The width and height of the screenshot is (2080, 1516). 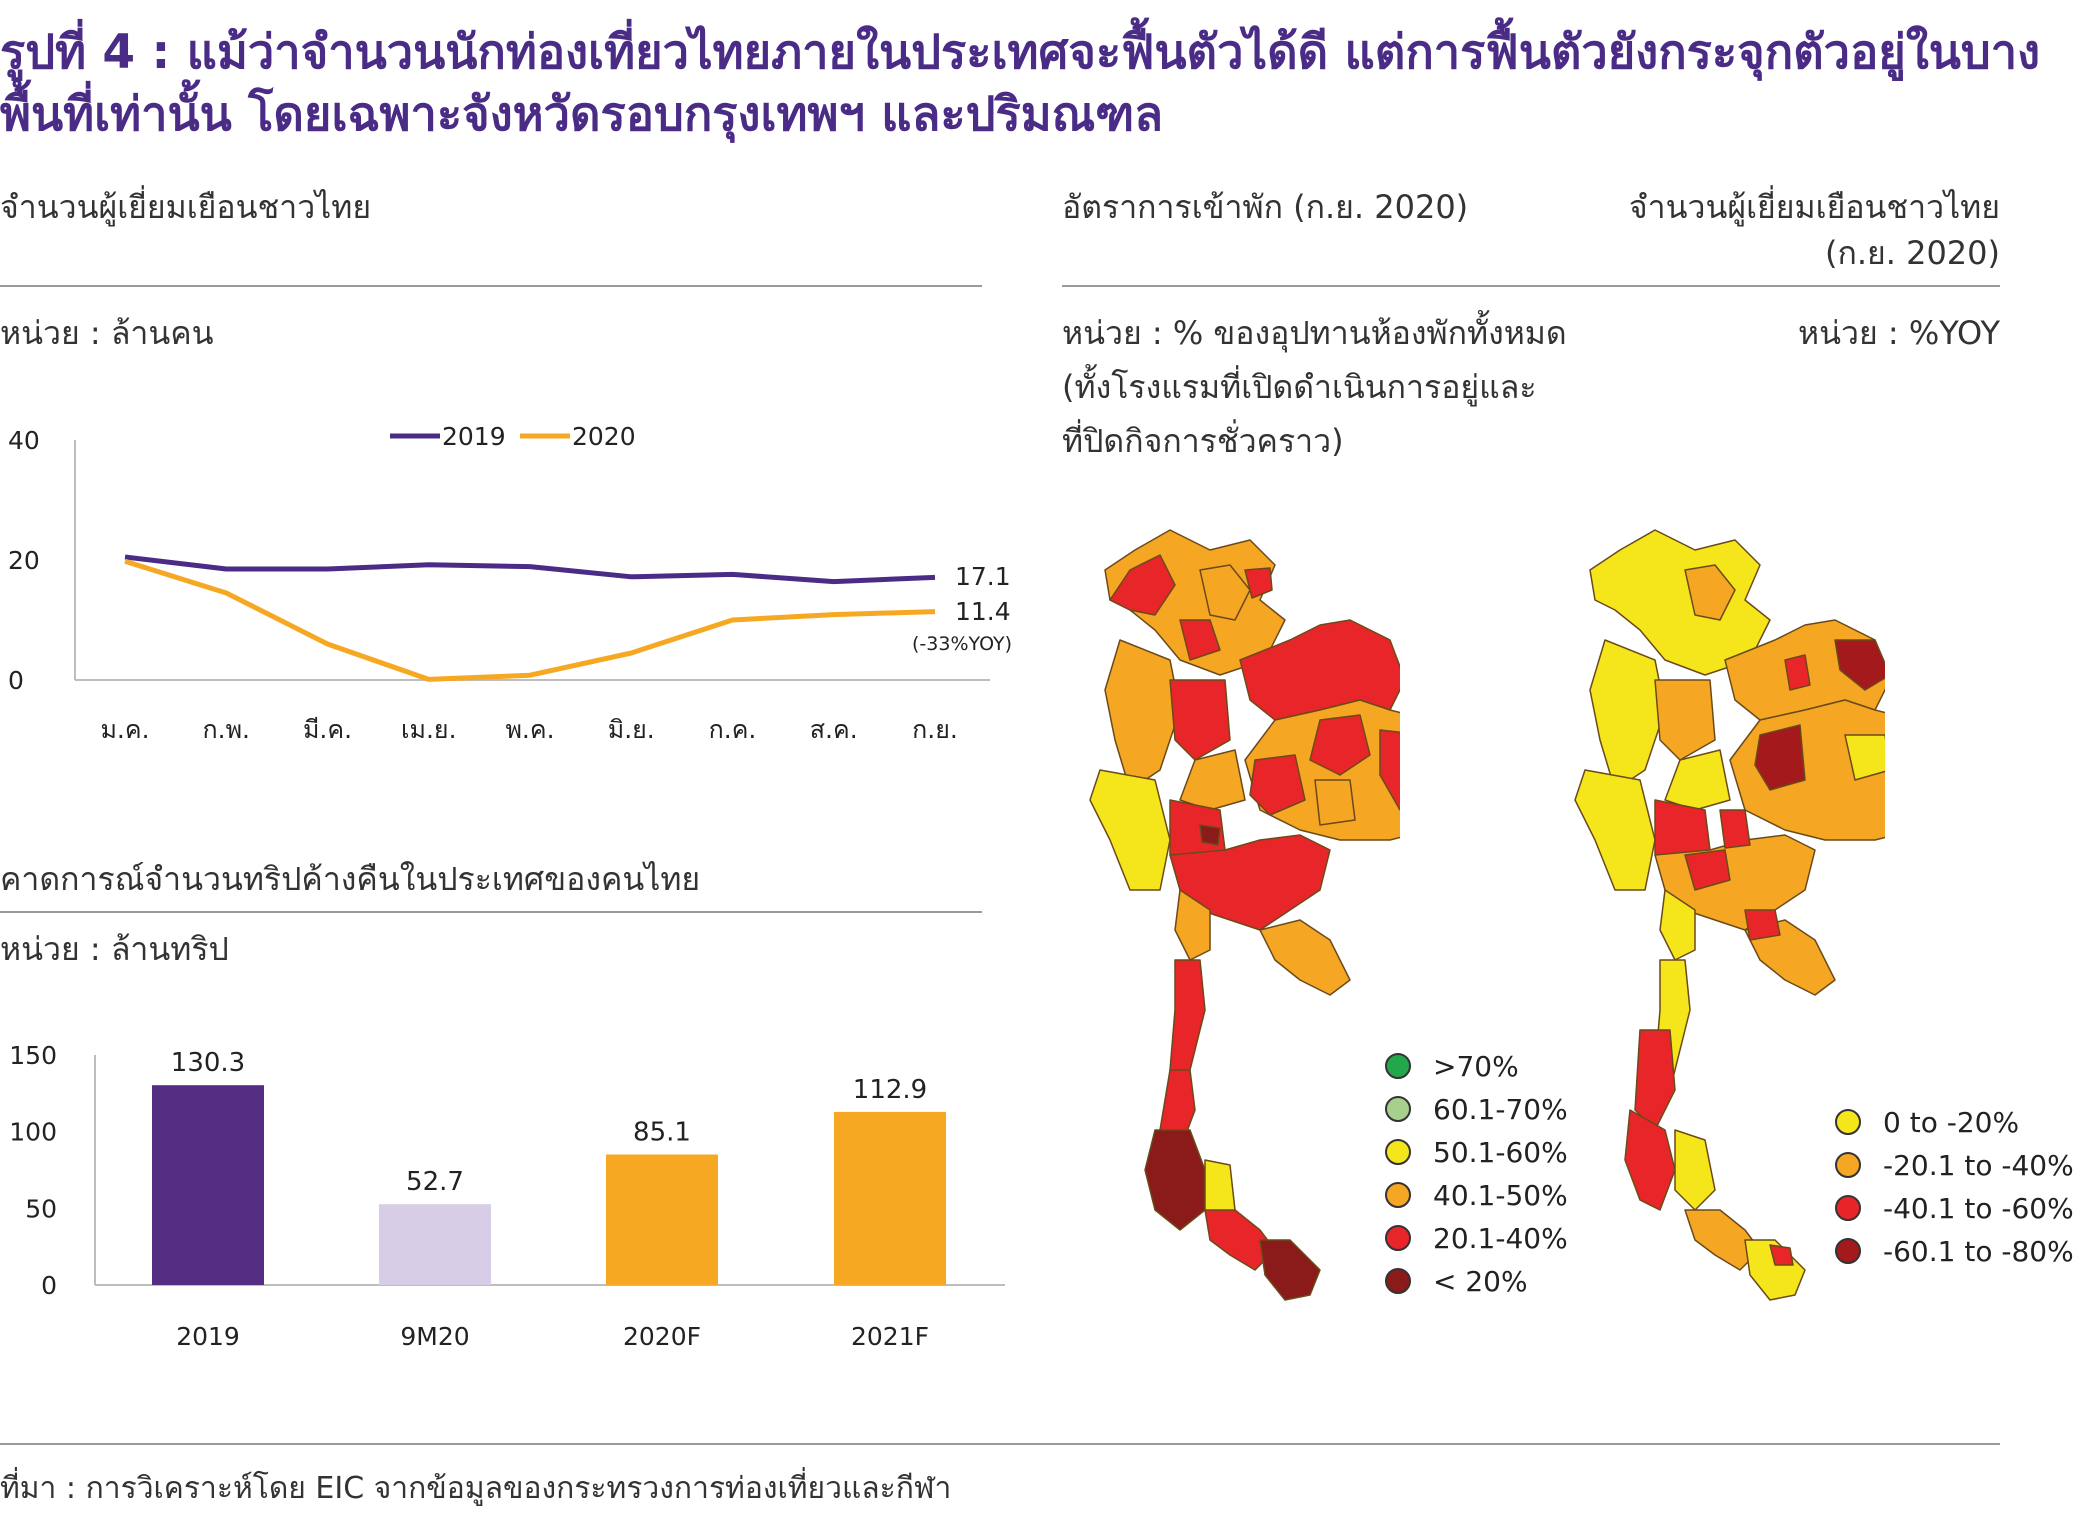 What do you see at coordinates (631, 729) in the screenshot?
I see `x-tick-label: มิ.ย.` at bounding box center [631, 729].